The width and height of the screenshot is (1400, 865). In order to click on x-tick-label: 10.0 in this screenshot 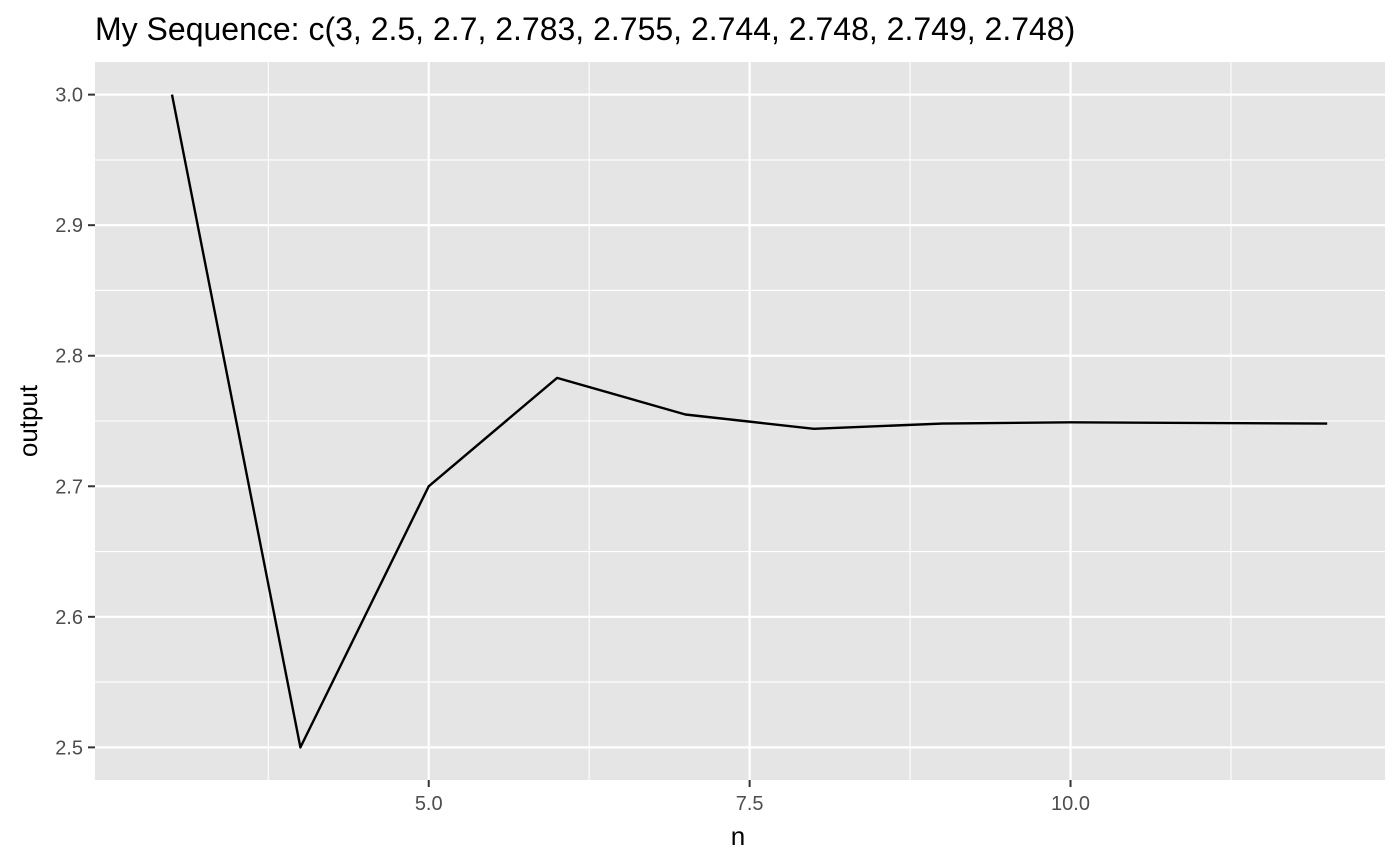, I will do `click(1070, 804)`.